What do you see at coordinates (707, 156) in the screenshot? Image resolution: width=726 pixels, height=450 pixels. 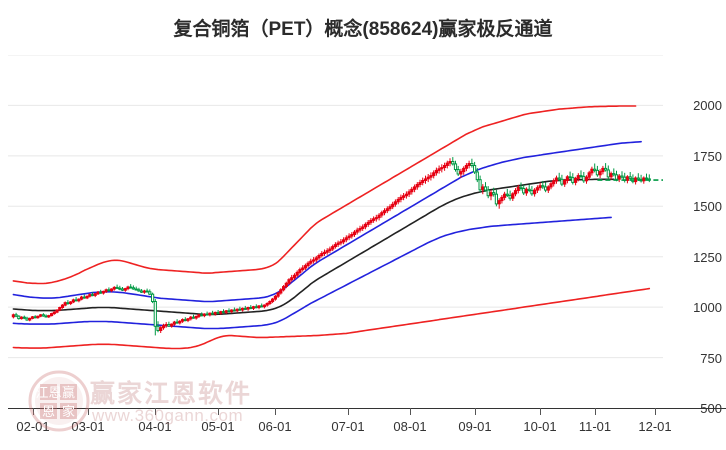 I see `y-axis-tick-label: 1750` at bounding box center [707, 156].